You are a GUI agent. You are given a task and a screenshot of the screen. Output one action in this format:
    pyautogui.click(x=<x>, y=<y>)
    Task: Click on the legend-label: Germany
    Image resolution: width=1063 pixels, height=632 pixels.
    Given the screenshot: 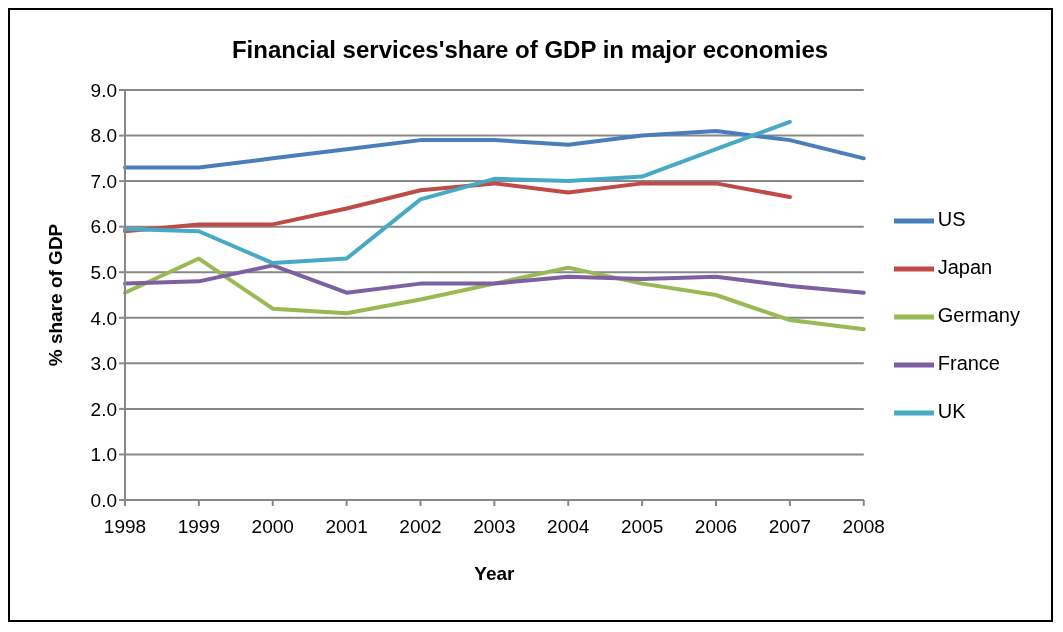 What is the action you would take?
    pyautogui.click(x=978, y=315)
    